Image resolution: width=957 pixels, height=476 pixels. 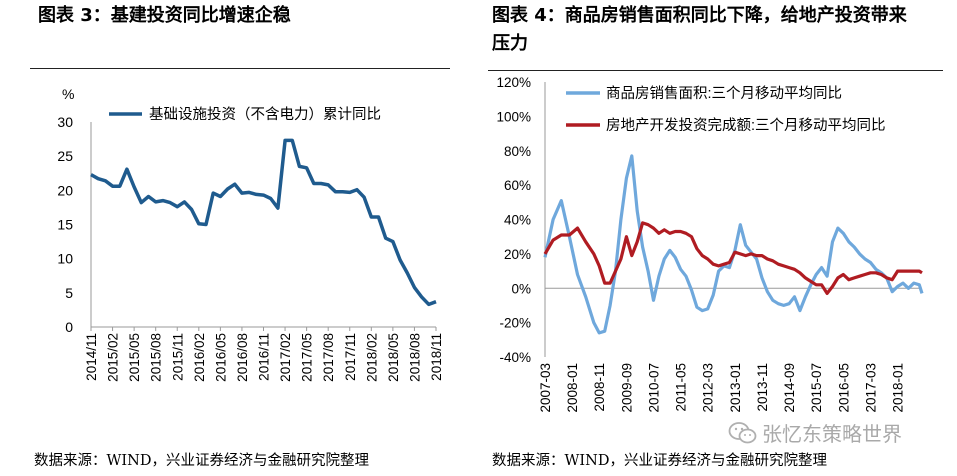 I want to click on y-tick-label: 0%, so click(x=521, y=288).